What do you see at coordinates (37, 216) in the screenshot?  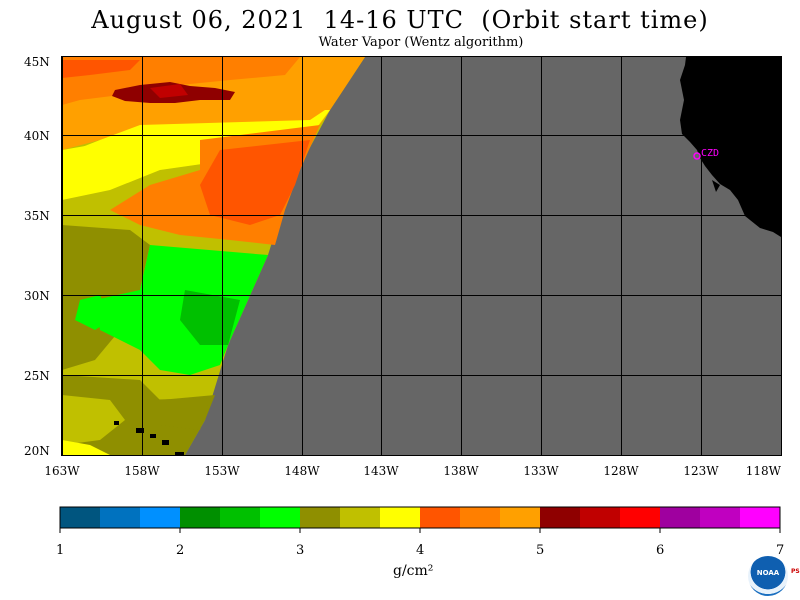 I see `lat-label: 35N` at bounding box center [37, 216].